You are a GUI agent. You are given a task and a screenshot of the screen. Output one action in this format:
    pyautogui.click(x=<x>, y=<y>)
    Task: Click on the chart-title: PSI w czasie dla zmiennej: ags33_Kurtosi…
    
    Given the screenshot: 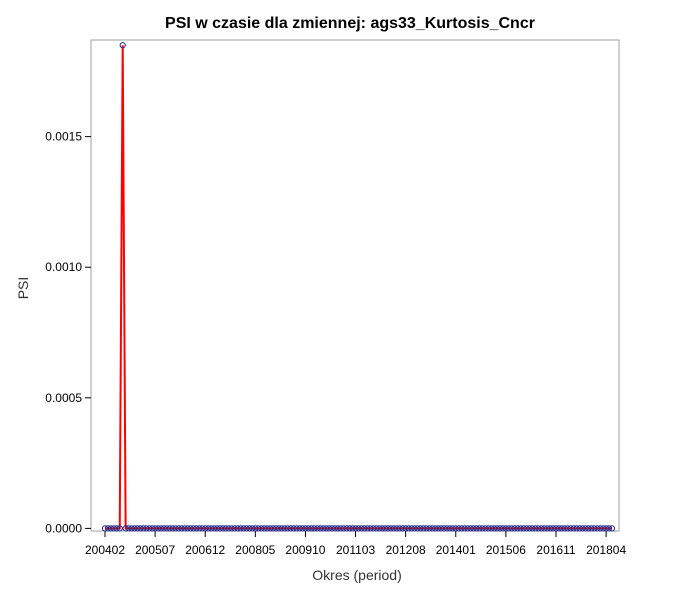 What is the action you would take?
    pyautogui.click(x=350, y=23)
    